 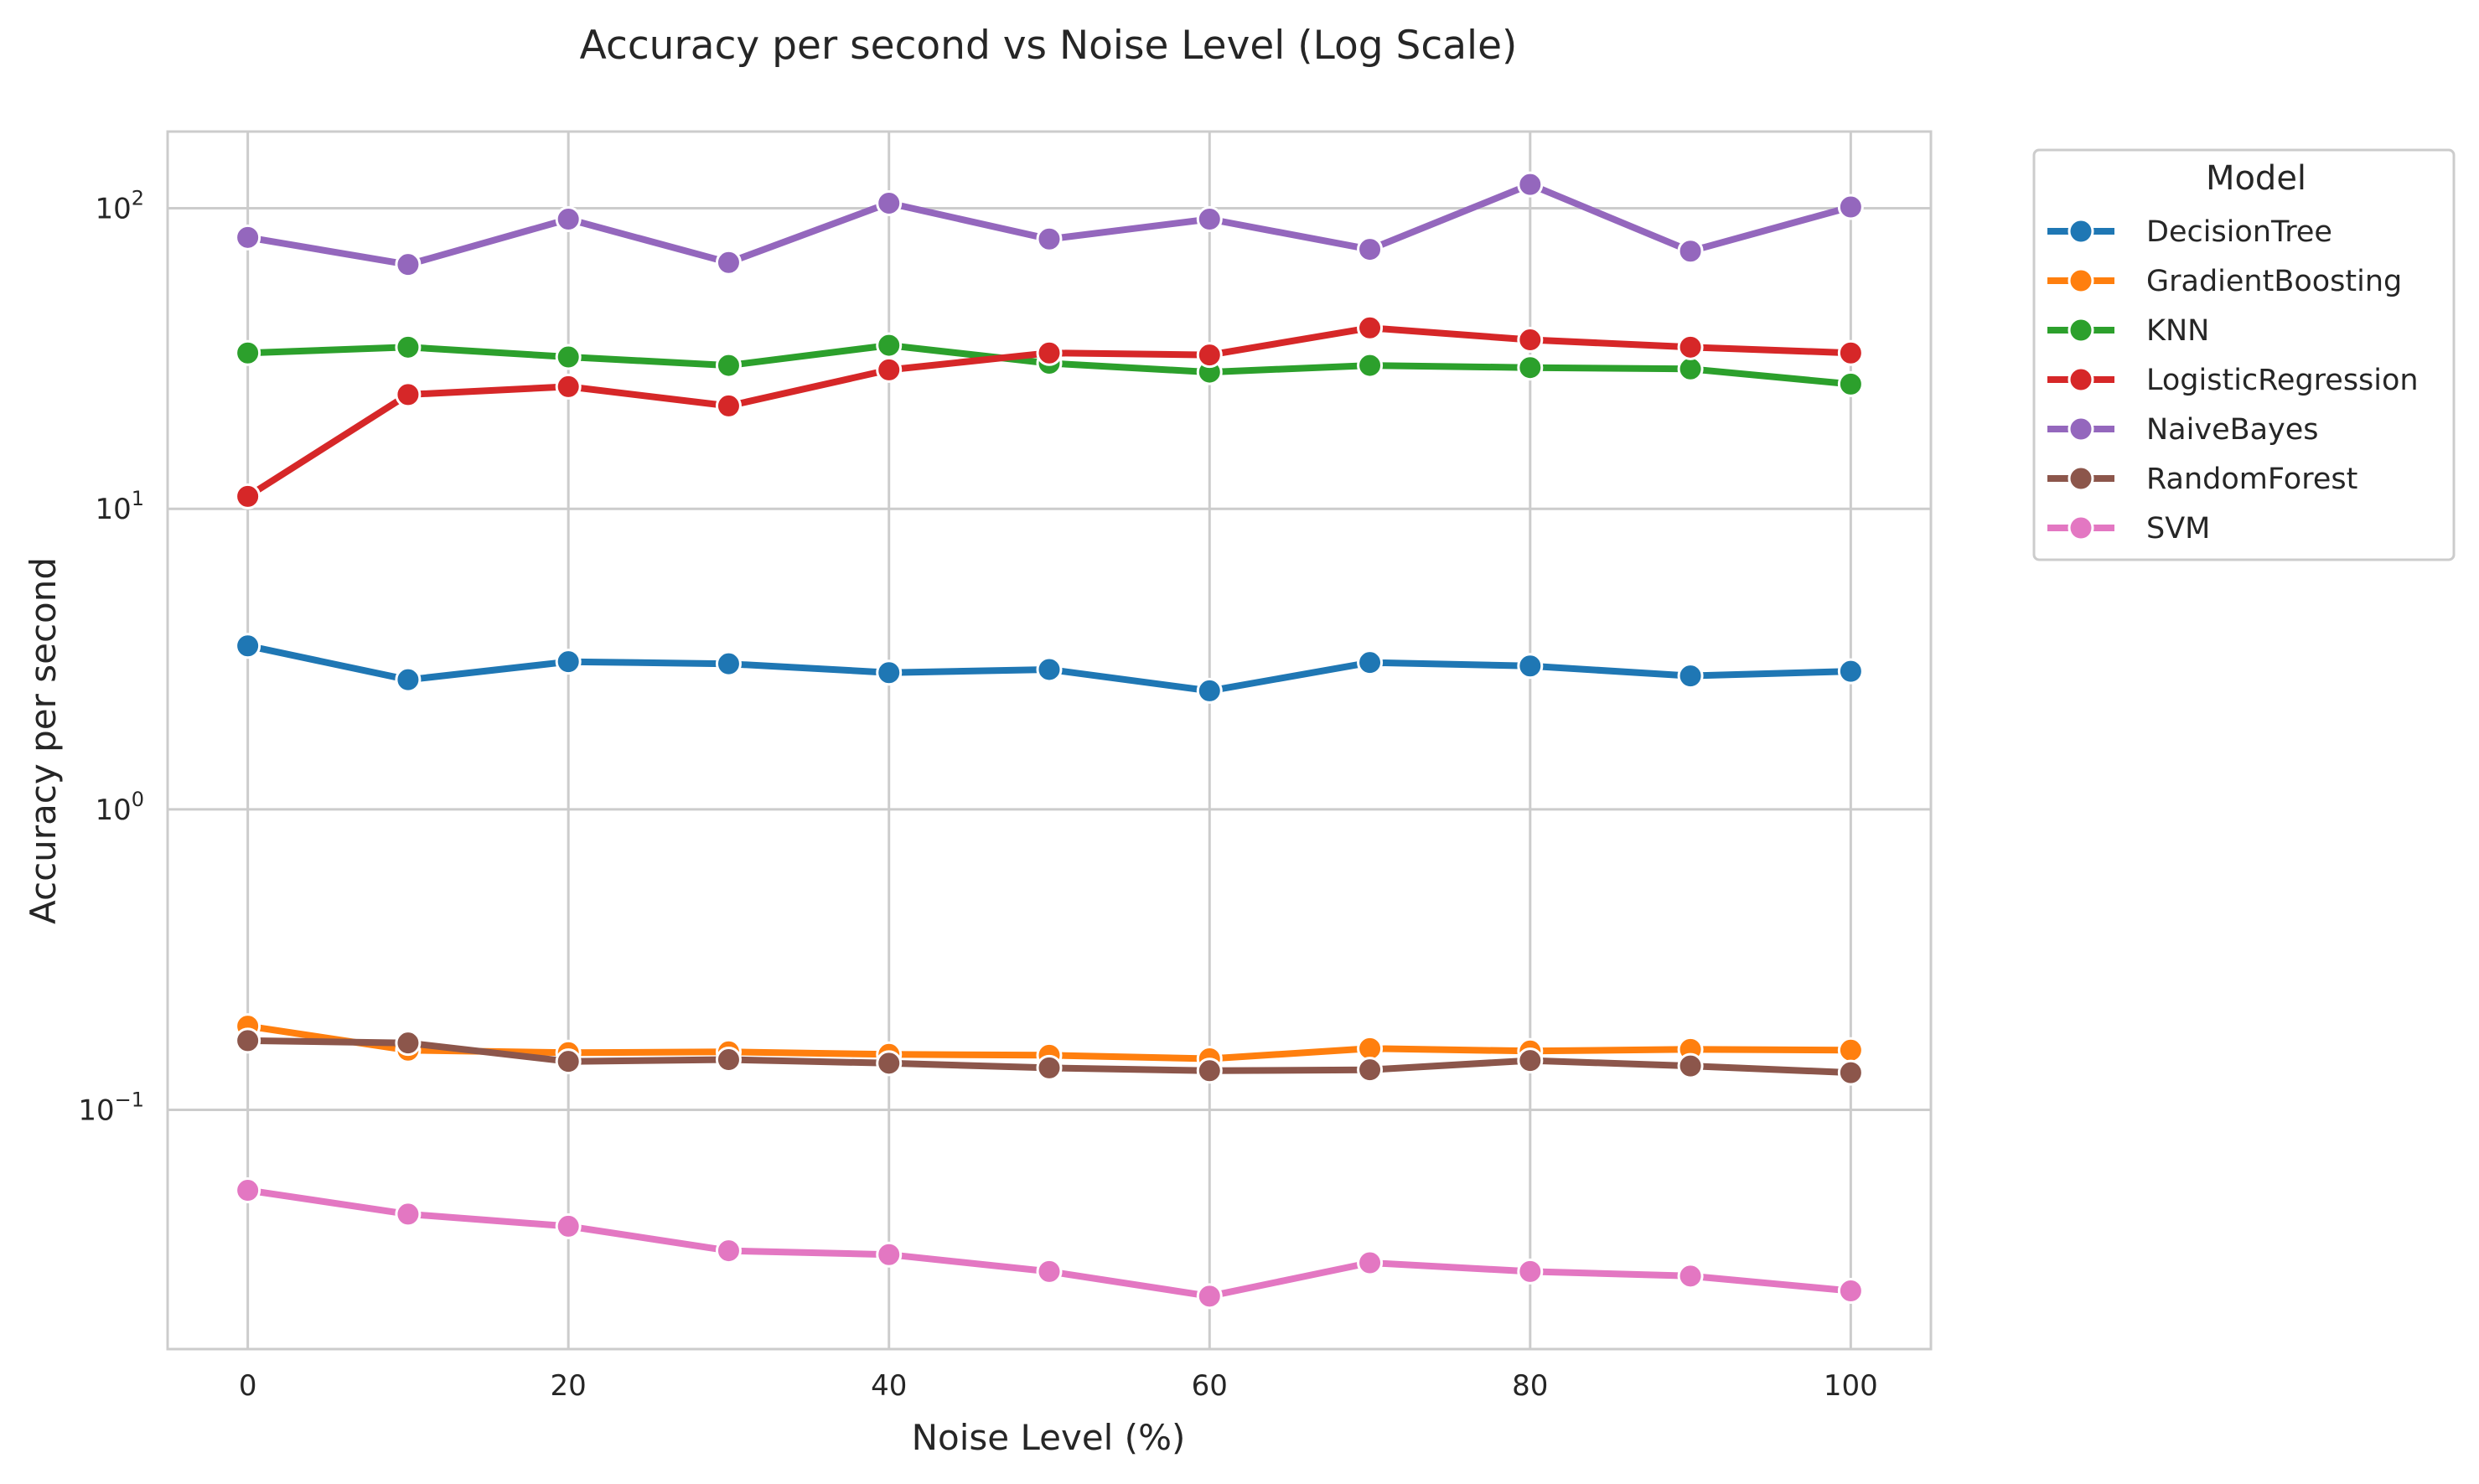 I want to click on x-axis-label: Noise Level (%), so click(x=1049, y=1437).